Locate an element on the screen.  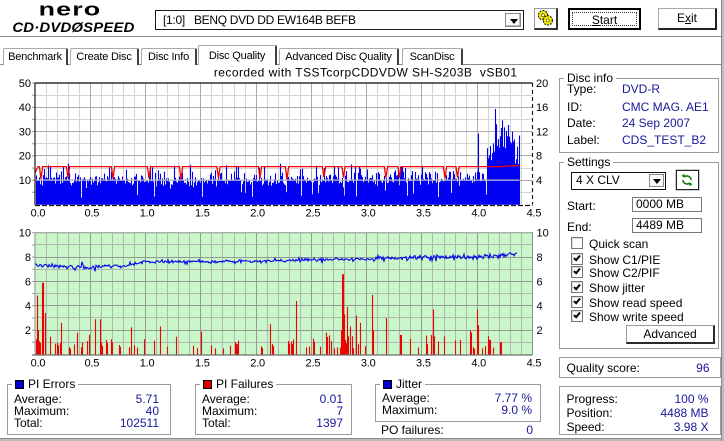
svg-text: 30 is located at coordinates (25, 132).